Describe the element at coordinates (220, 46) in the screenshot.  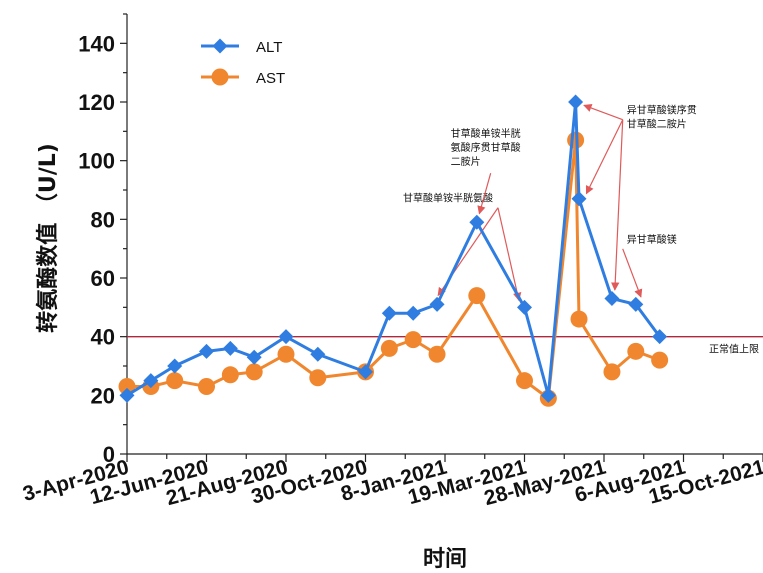
I see `legend-alt-marker` at that location.